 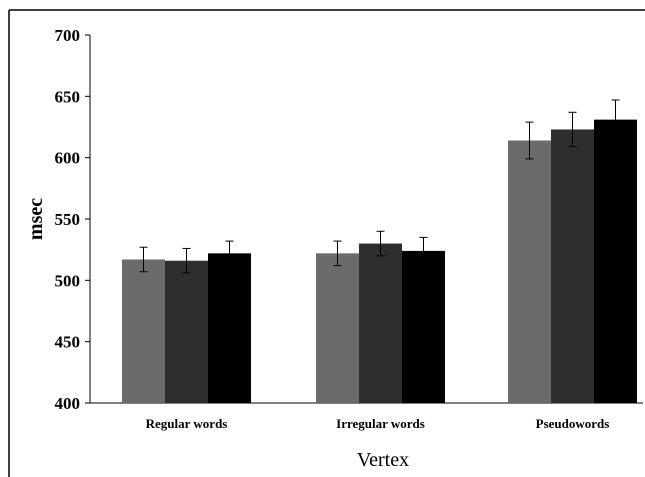 I want to click on y-tick-label: 600, so click(x=68, y=158).